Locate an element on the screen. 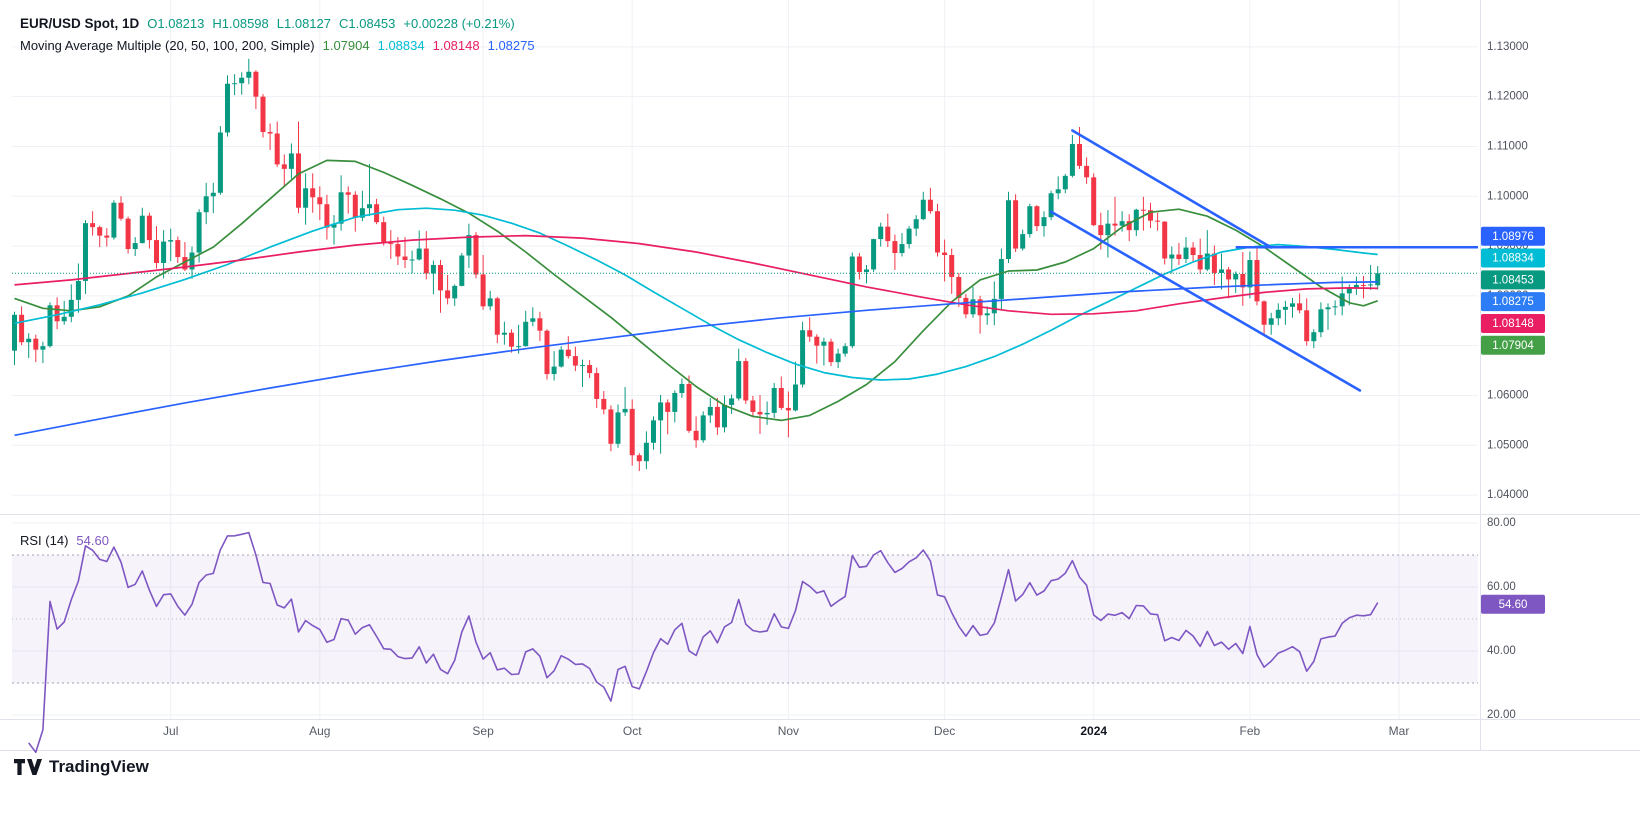 The width and height of the screenshot is (1640, 829). axis-tick-label: Nov is located at coordinates (788, 731).